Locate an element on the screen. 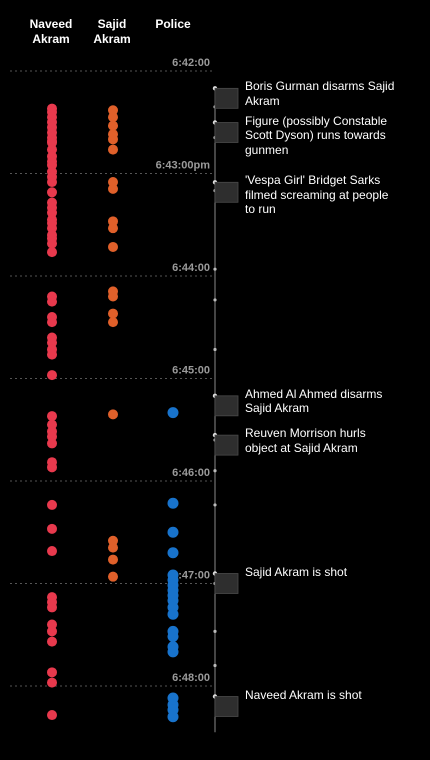  time-tick-label: 6:42:00 is located at coordinates (191, 63).